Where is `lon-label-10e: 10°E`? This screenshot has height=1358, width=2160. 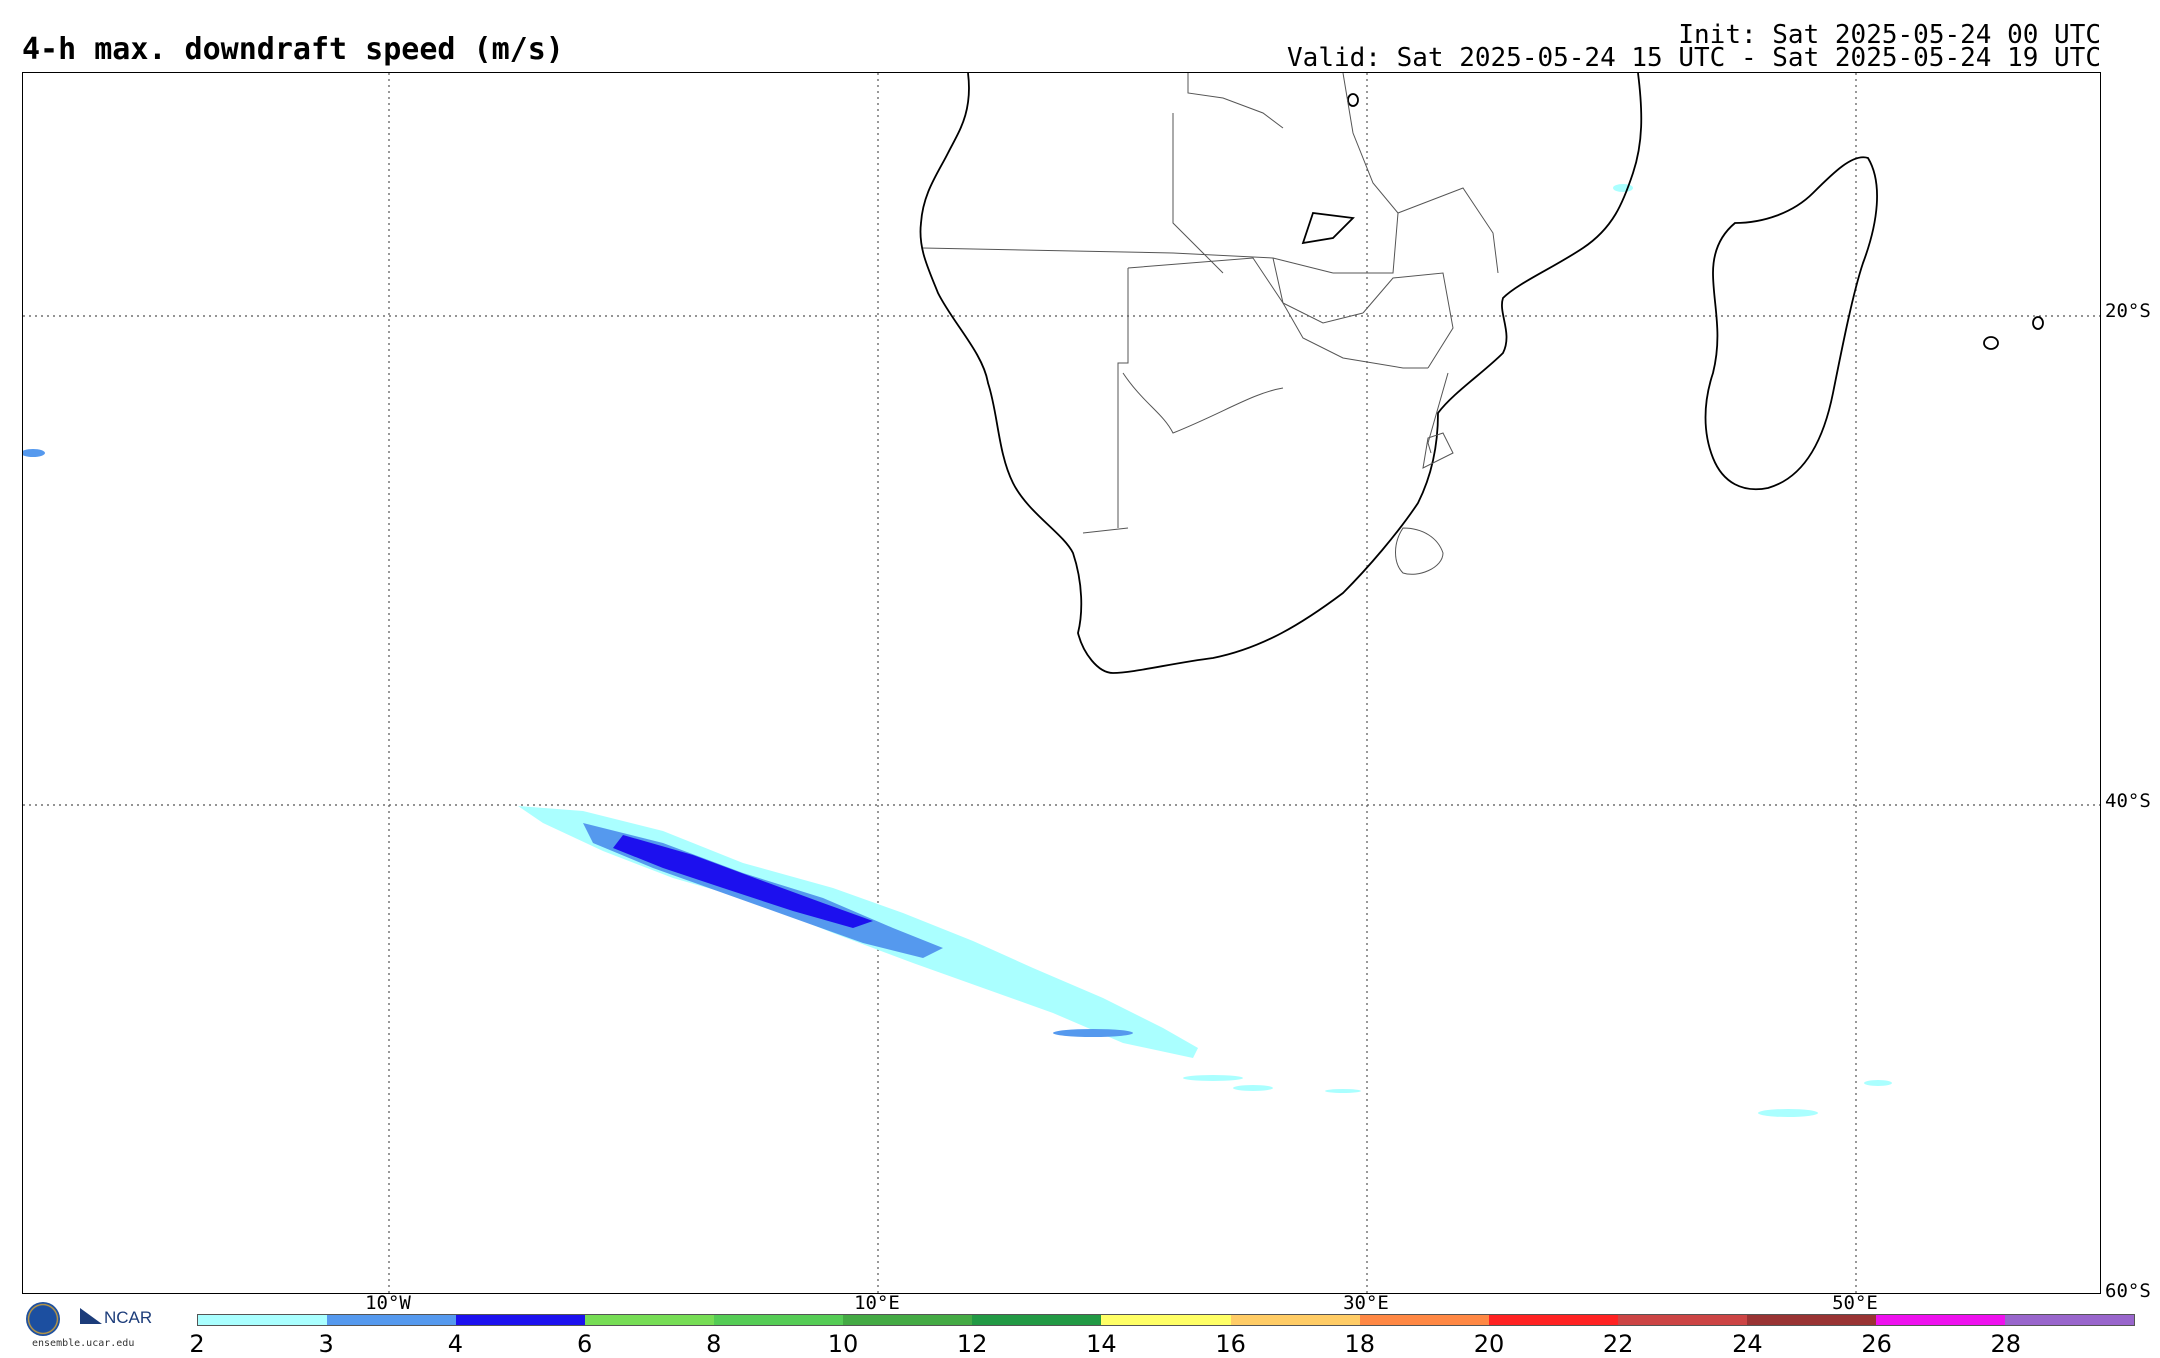
lon-label-10e: 10°E is located at coordinates (877, 1303).